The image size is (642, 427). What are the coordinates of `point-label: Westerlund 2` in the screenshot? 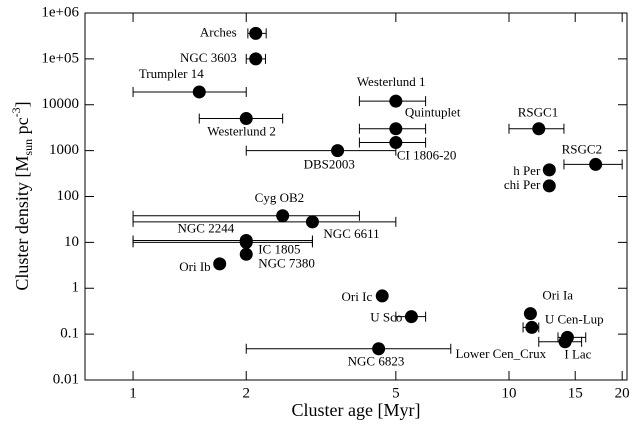 It's located at (241, 131).